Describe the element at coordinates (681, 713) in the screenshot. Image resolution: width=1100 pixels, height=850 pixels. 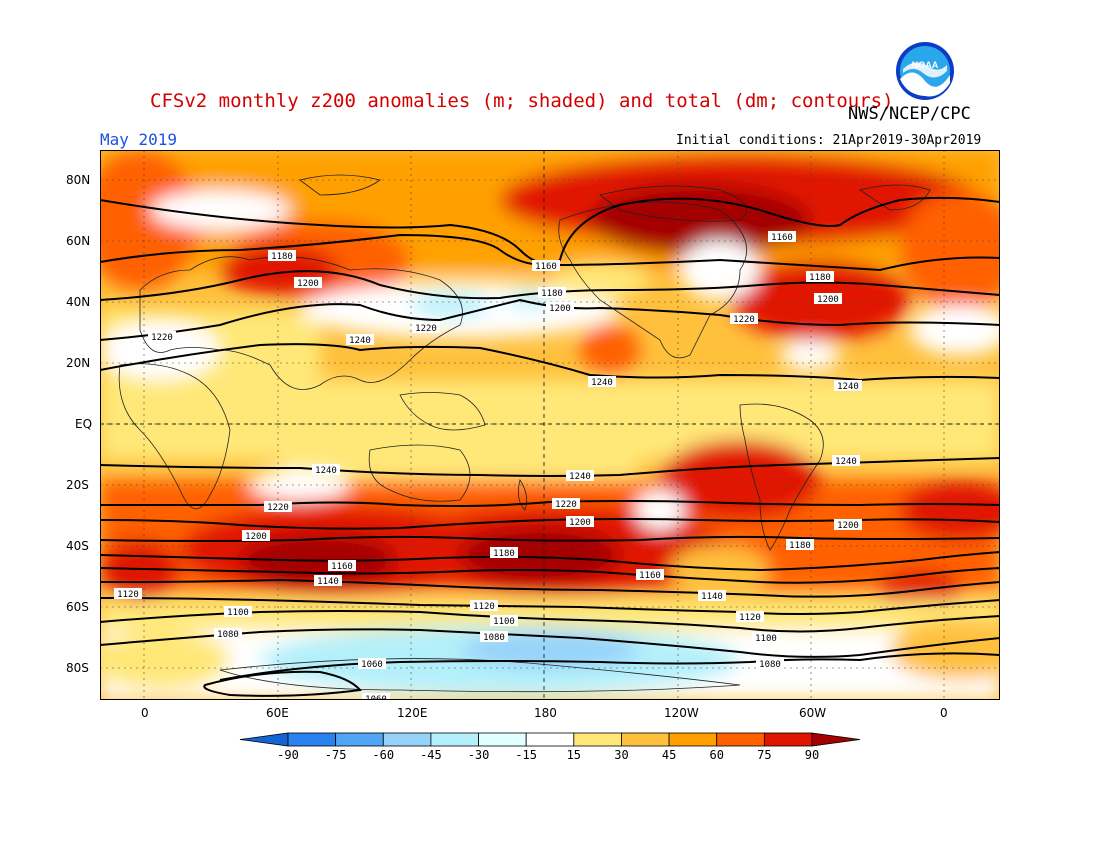
I see `lon-label: 120W` at that location.